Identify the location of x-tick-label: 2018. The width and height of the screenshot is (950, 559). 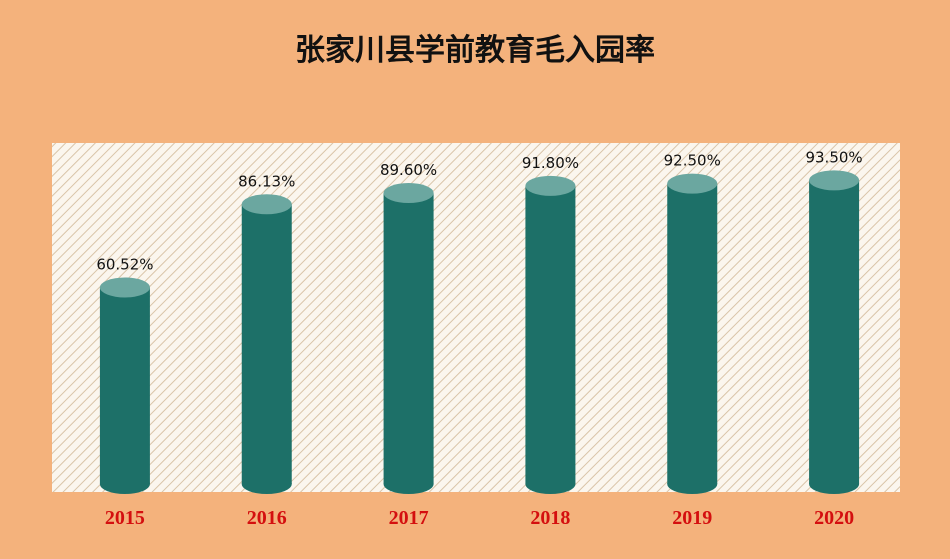
(550, 518).